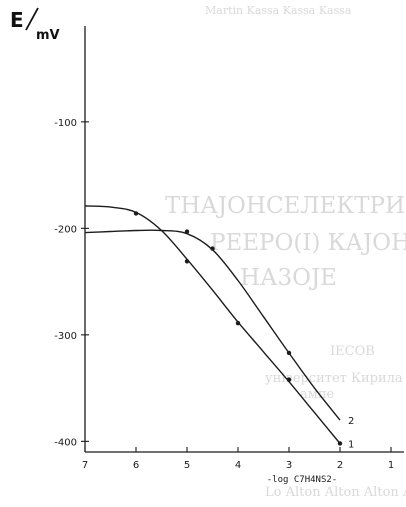  What do you see at coordinates (65, 336) in the screenshot?
I see `y-tick-label: -300` at bounding box center [65, 336].